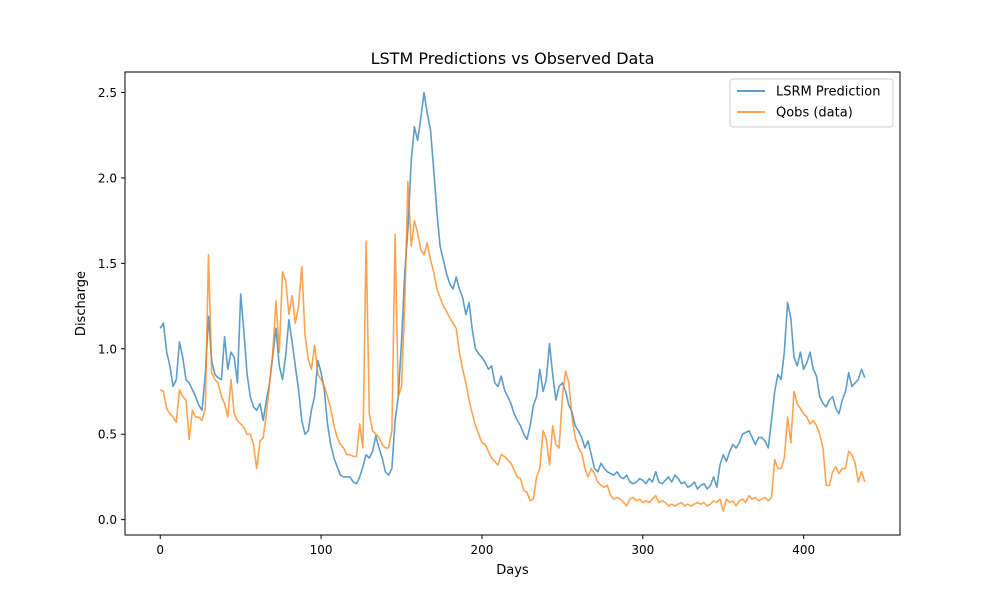 The width and height of the screenshot is (1000, 600). I want to click on legend-box, so click(811, 103).